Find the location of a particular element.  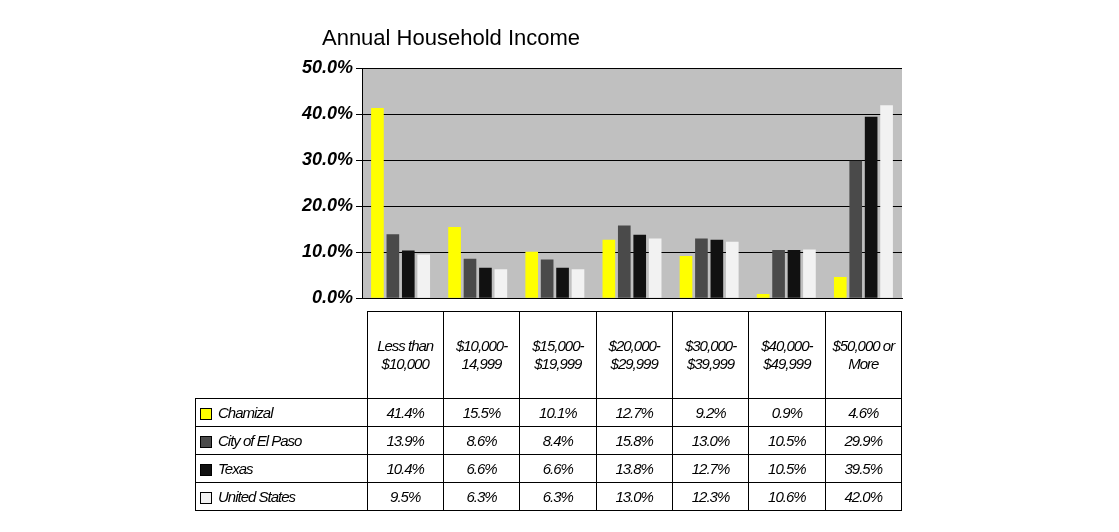

data-label: 9.2% is located at coordinates (710, 412).